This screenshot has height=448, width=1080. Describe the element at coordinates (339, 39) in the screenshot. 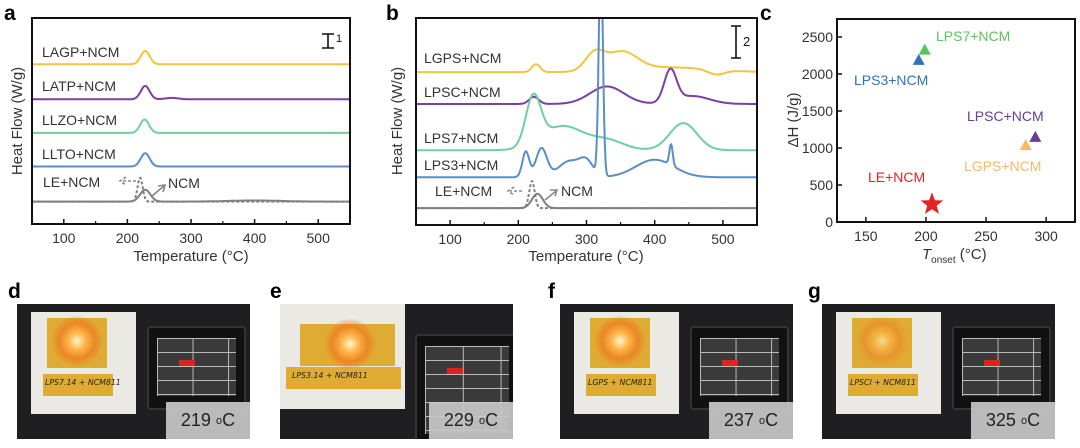

I see `scale-bar-label: 1` at that location.